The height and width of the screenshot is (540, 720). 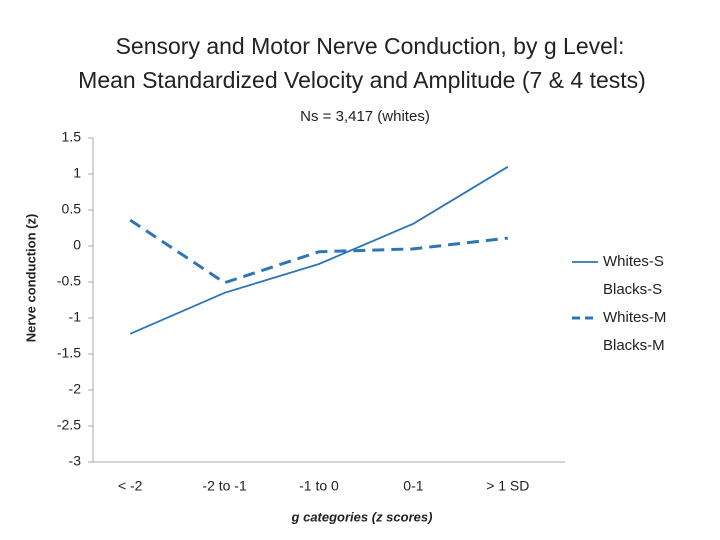 What do you see at coordinates (365, 116) in the screenshot?
I see `chart-subtitle: Ns = 3,417 (whites)` at bounding box center [365, 116].